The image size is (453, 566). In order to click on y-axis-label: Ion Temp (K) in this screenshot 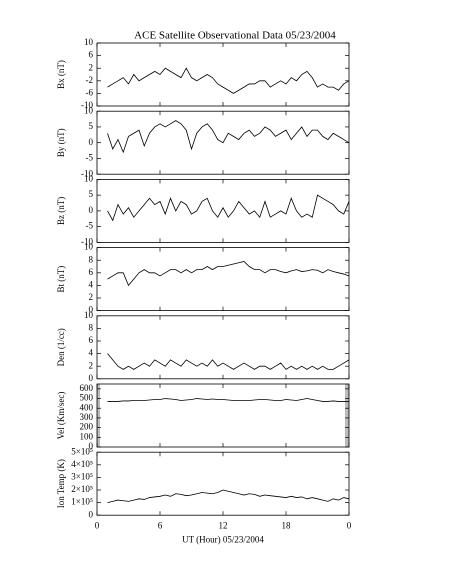, I will do `click(61, 483)`.